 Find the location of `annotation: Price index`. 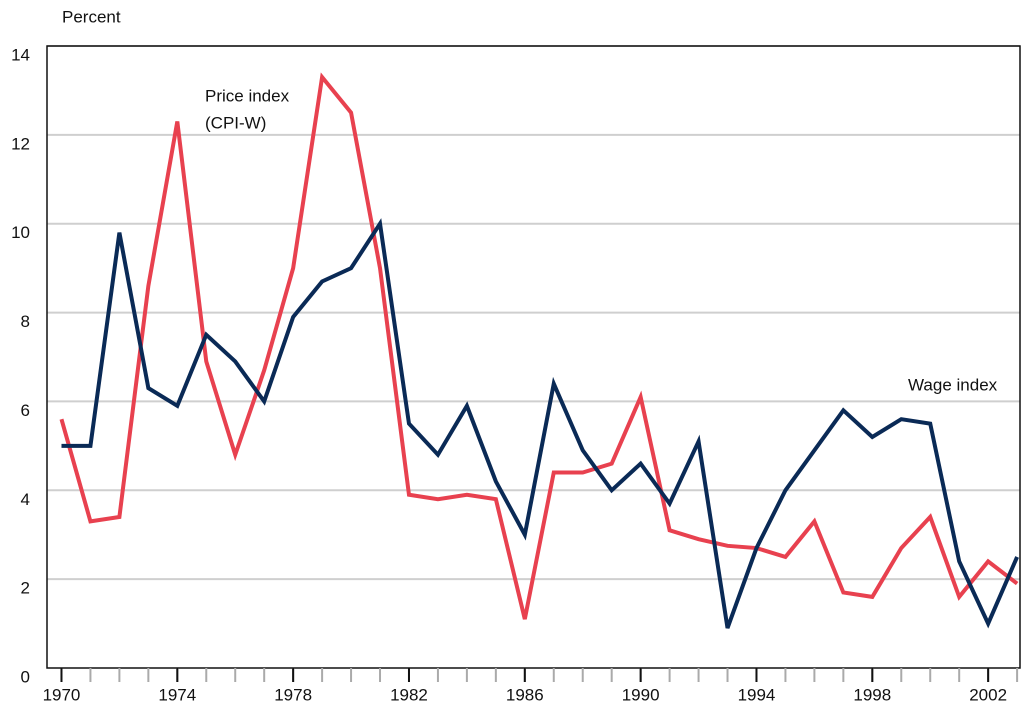

annotation: Price index is located at coordinates (247, 95).